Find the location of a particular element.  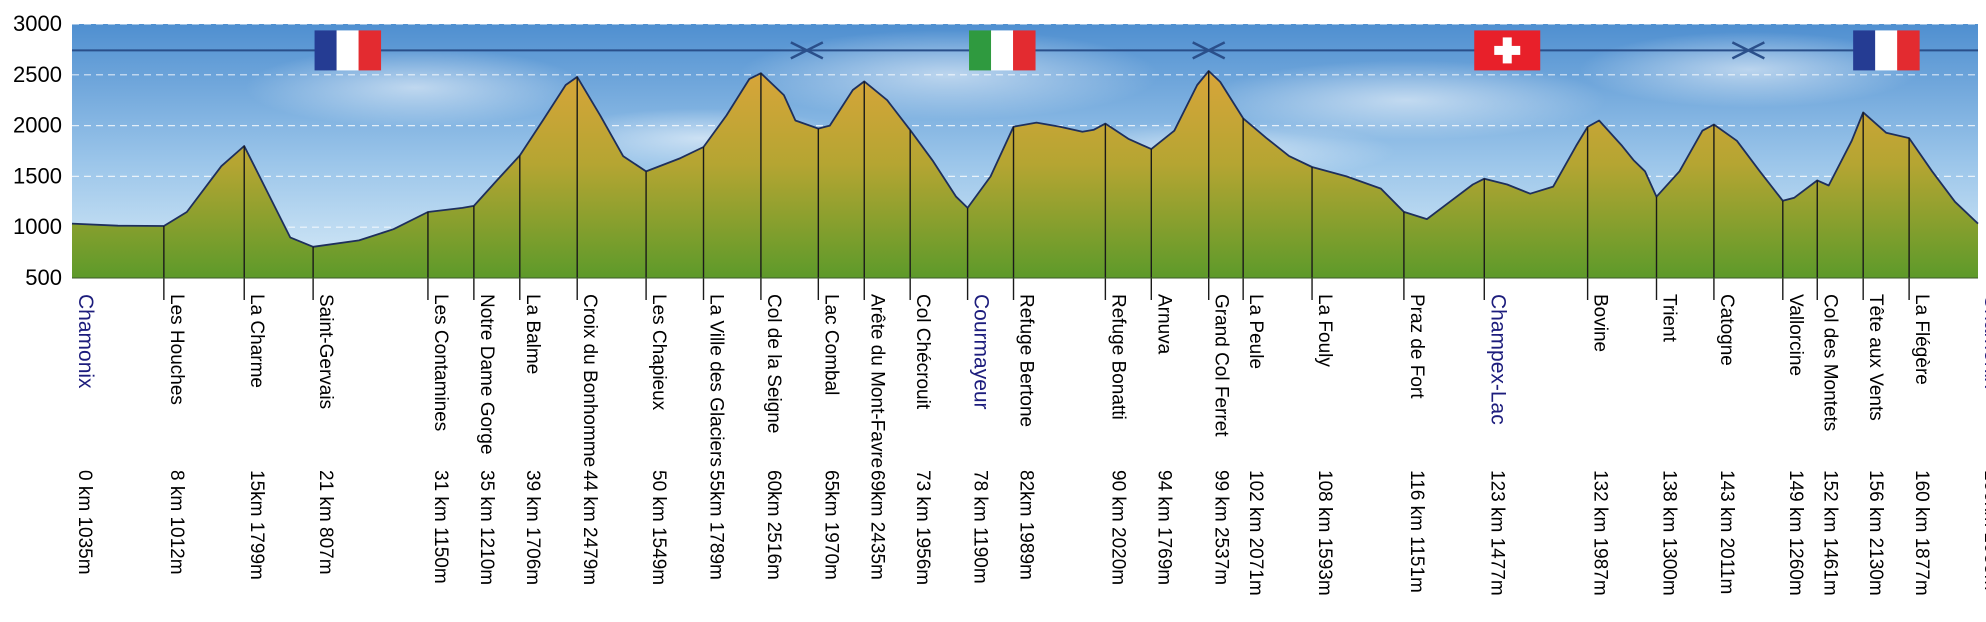

waypoint-name-9: La Ville des Glaciers is located at coordinates (716, 380).